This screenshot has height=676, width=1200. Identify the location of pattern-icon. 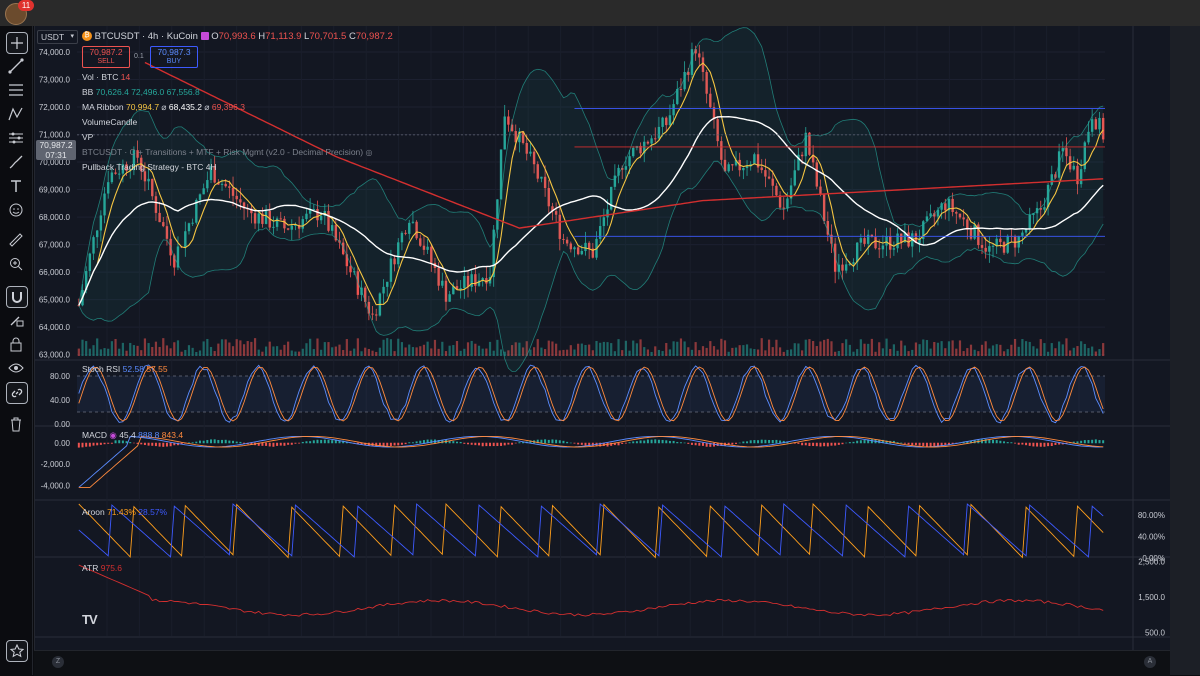
(16, 114).